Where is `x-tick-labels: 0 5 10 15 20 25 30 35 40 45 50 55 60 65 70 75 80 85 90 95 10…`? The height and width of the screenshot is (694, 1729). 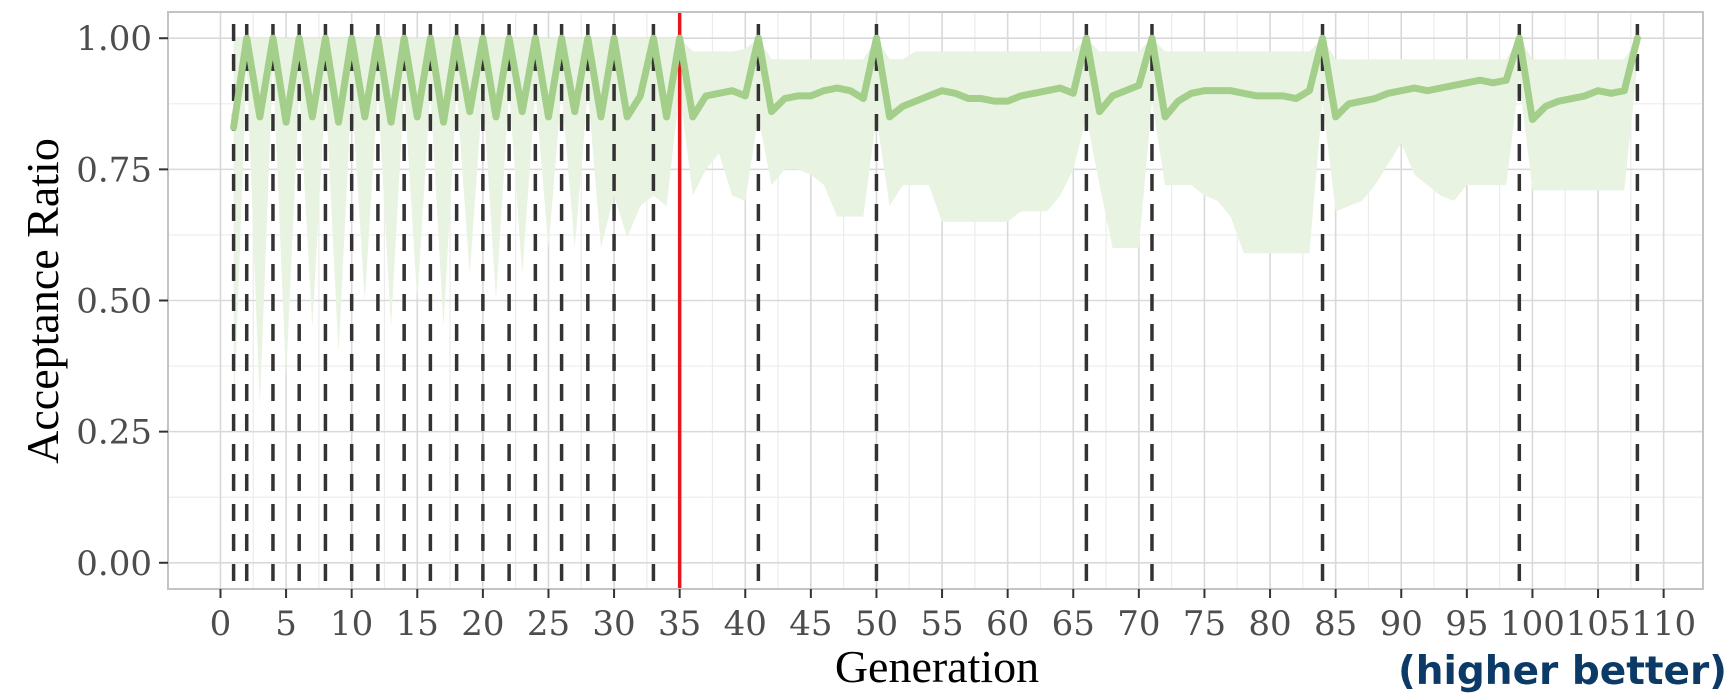 x-tick-labels: 0 5 10 15 20 25 30 35 40 45 50 55 60 65 70 75 80 85 90 95 10… is located at coordinates (953, 624).